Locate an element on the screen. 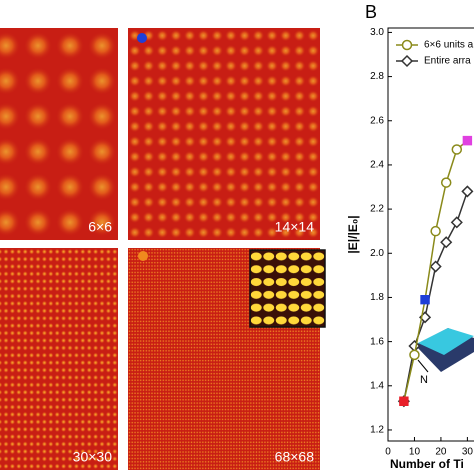 The height and width of the screenshot is (474, 474). y-tick-label: 2.2 is located at coordinates (377, 209).